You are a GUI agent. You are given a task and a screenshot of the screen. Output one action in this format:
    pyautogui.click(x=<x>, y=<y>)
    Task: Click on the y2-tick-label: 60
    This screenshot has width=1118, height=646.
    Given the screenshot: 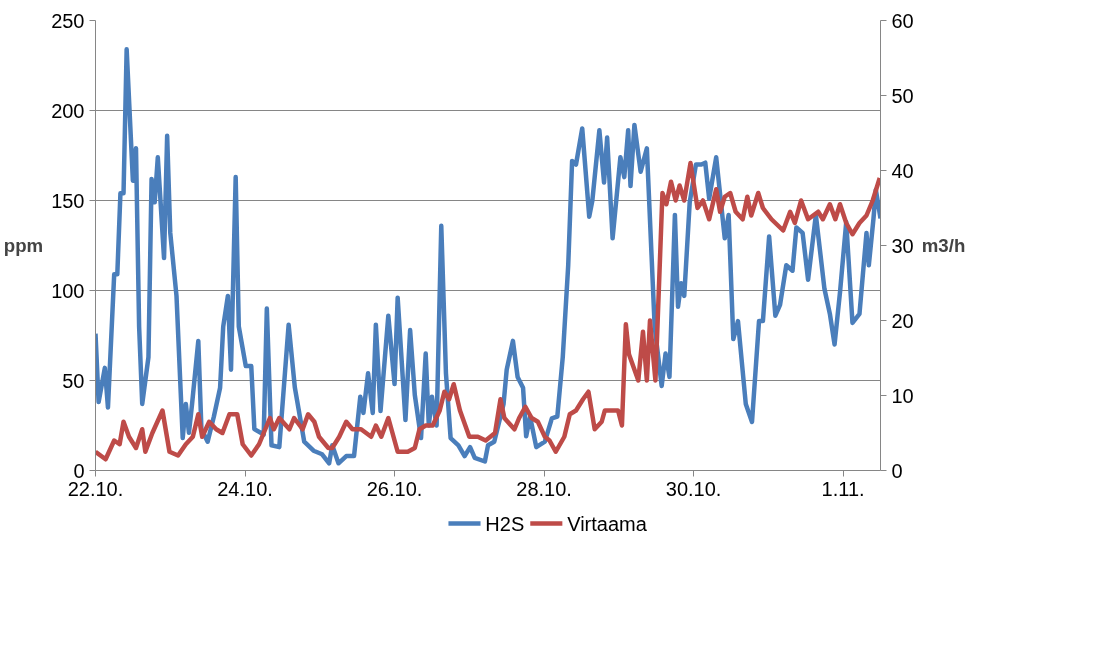 What is the action you would take?
    pyautogui.click(x=902, y=20)
    